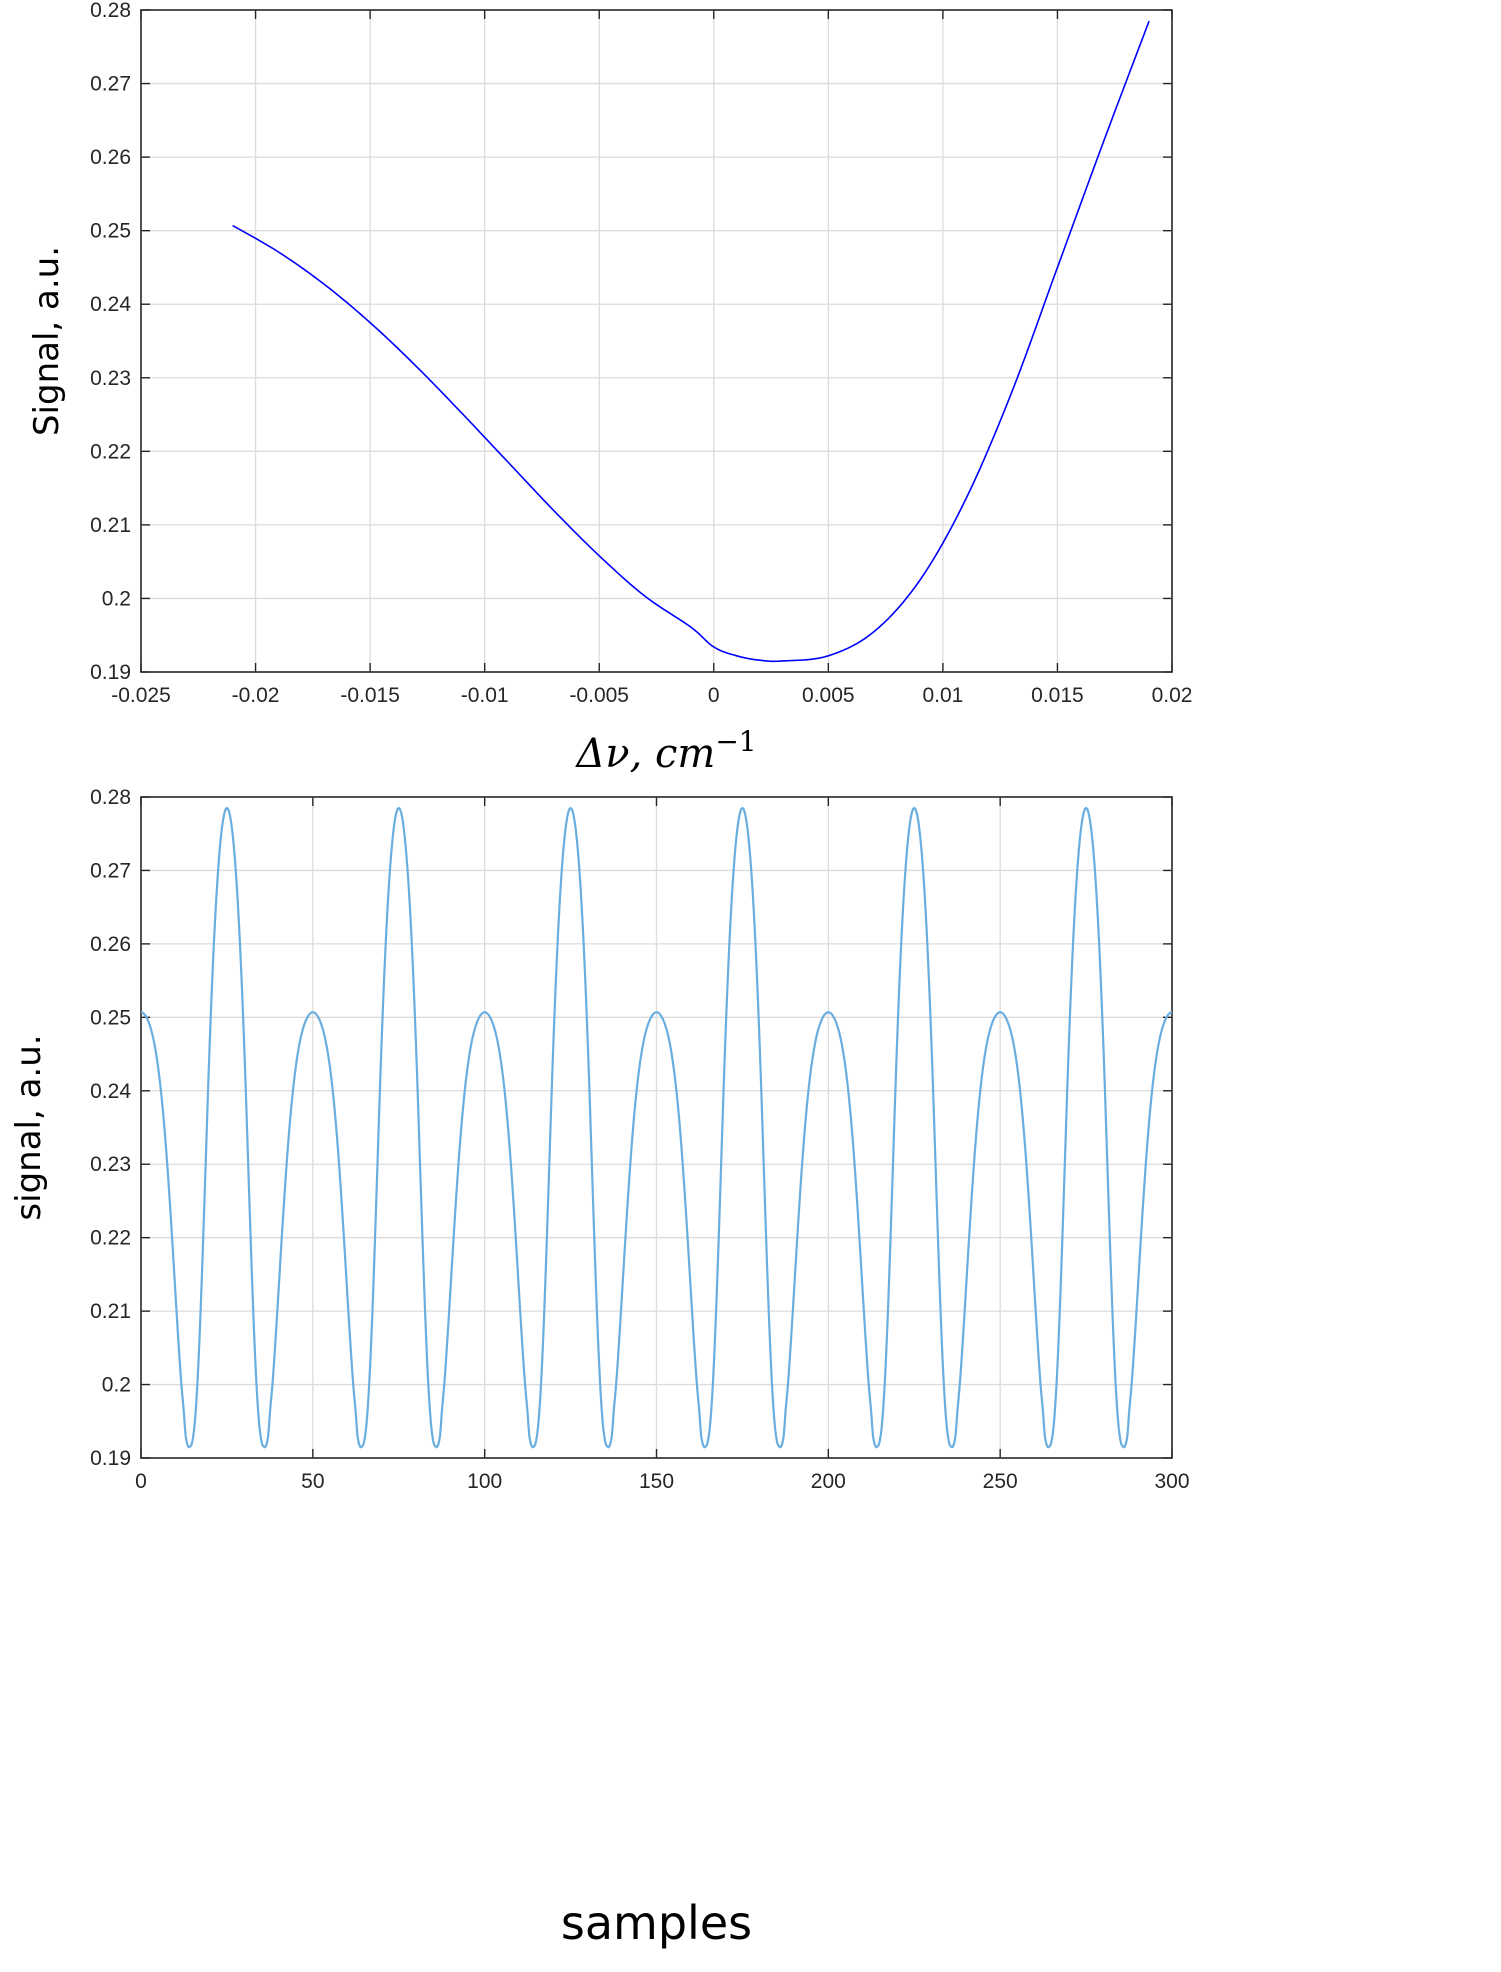 The image size is (1501, 1972). What do you see at coordinates (644, 754) in the screenshot?
I see `chart1-x-axis-label-main: Δν, cm` at bounding box center [644, 754].